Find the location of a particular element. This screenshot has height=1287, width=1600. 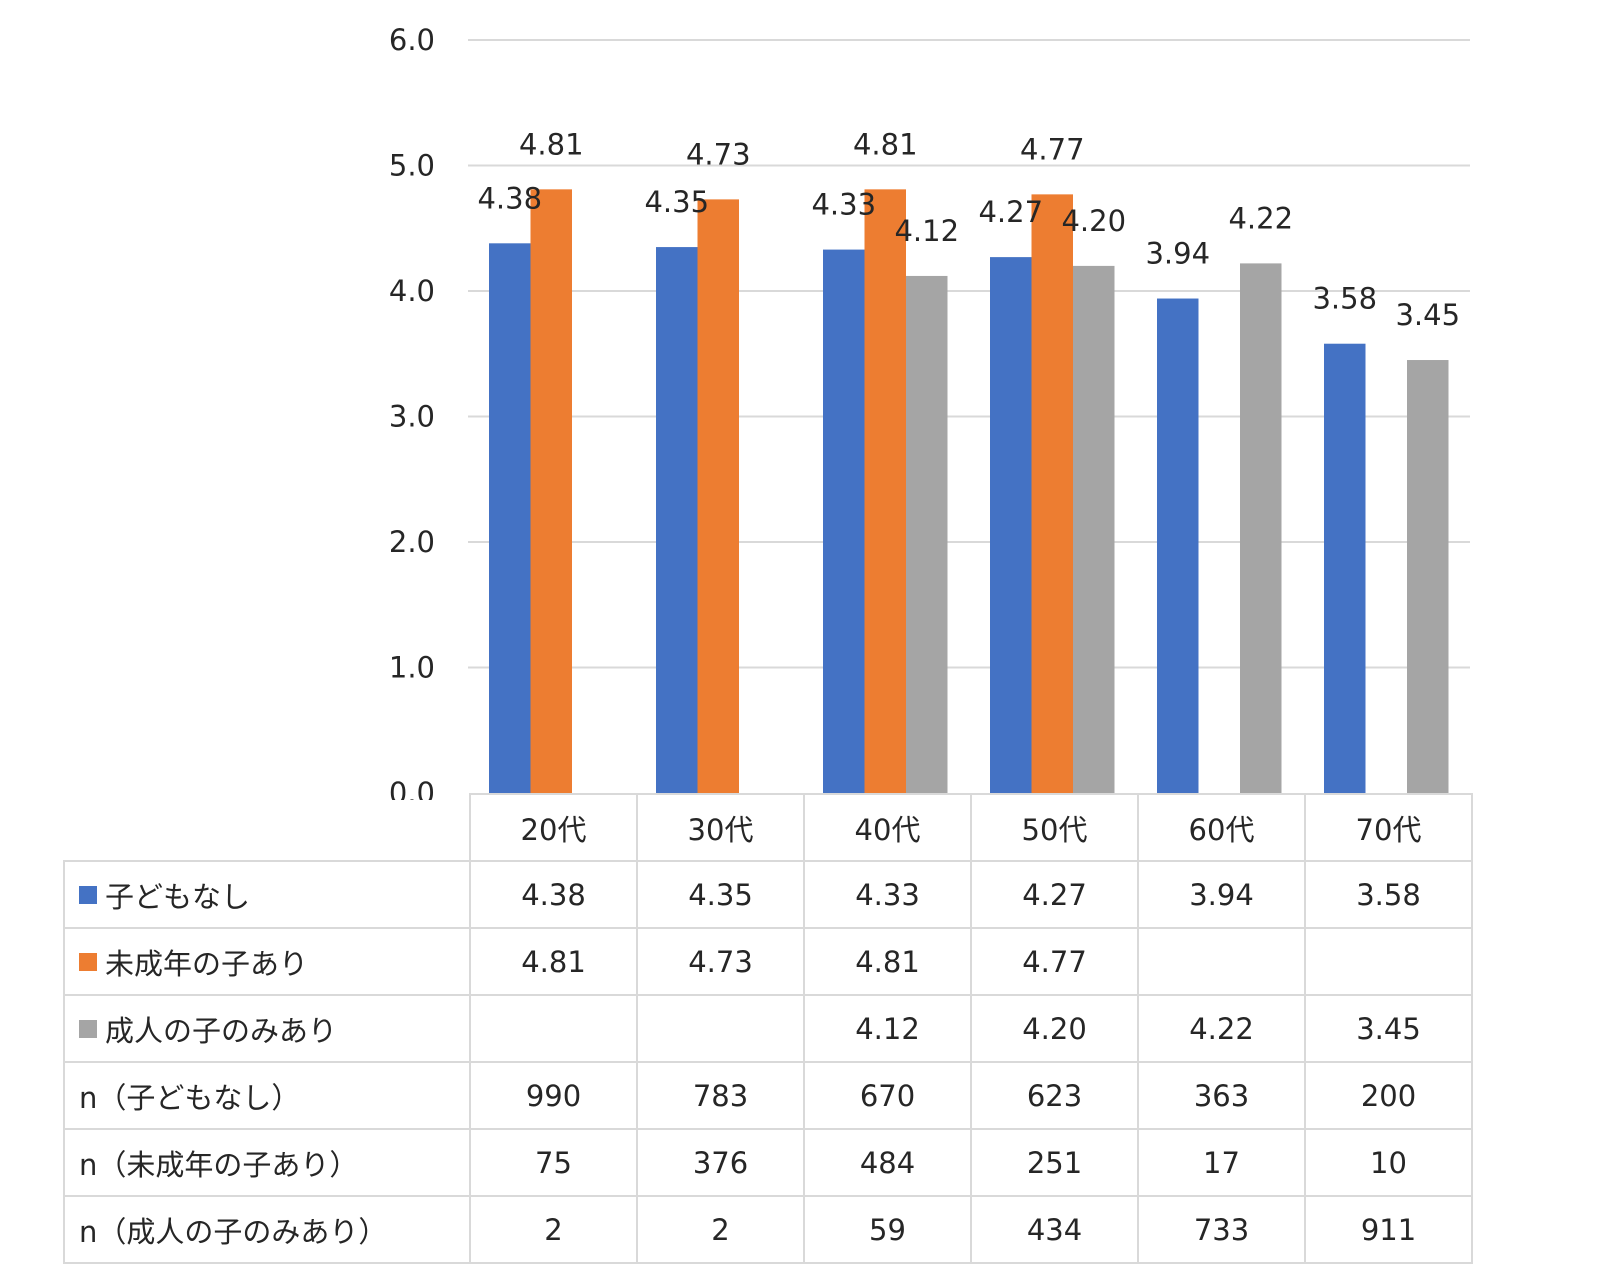

table-cell: 990 is located at coordinates (553, 1095).